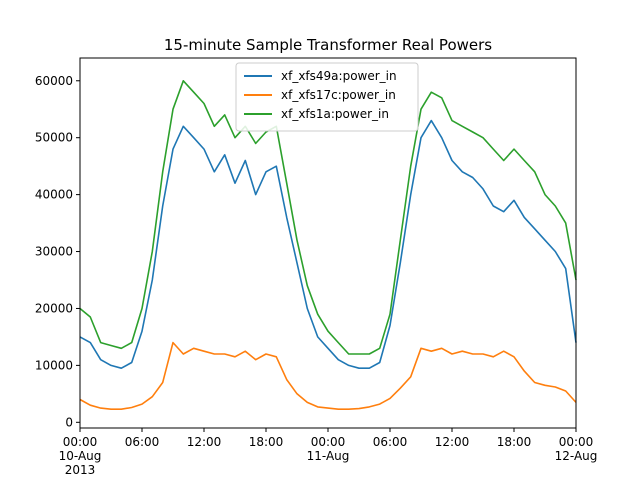 The image size is (640, 480). What do you see at coordinates (54, 81) in the screenshot?
I see `y-tick-label: 60000` at bounding box center [54, 81].